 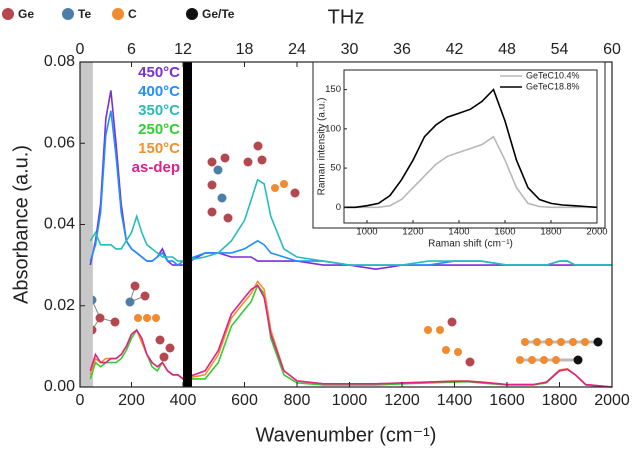 What do you see at coordinates (402, 49) in the screenshot?
I see `x2-tick-label: 36` at bounding box center [402, 49].